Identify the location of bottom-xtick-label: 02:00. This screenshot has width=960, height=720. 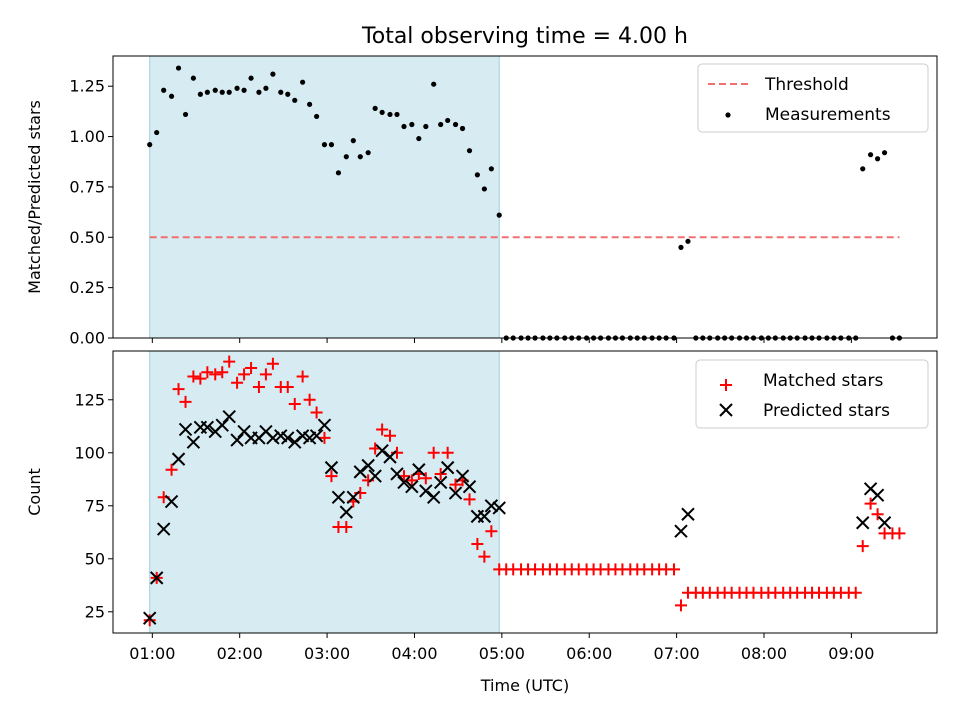
(240, 653).